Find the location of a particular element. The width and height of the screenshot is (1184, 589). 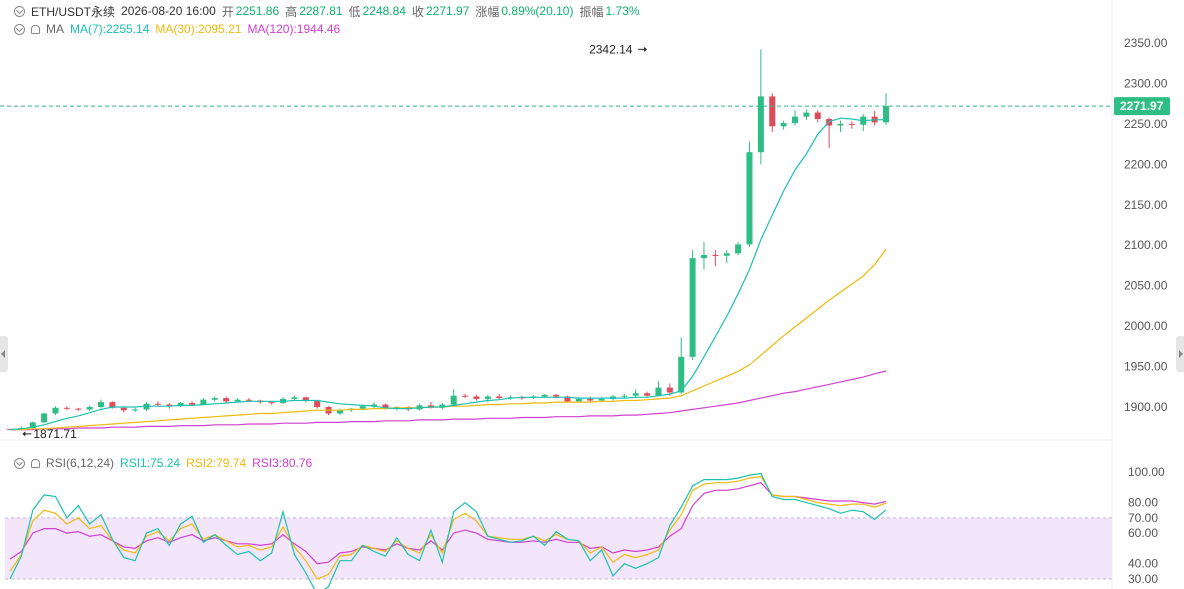

rsi-tick-label: 40.00 is located at coordinates (1143, 564).